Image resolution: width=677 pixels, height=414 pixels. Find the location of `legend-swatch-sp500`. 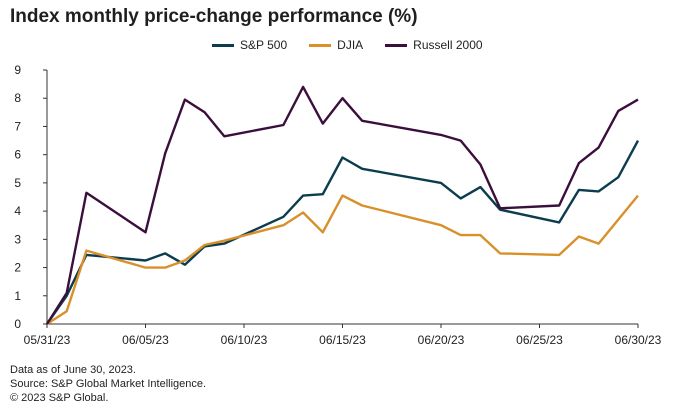

legend-swatch-sp500 is located at coordinates (223, 45).